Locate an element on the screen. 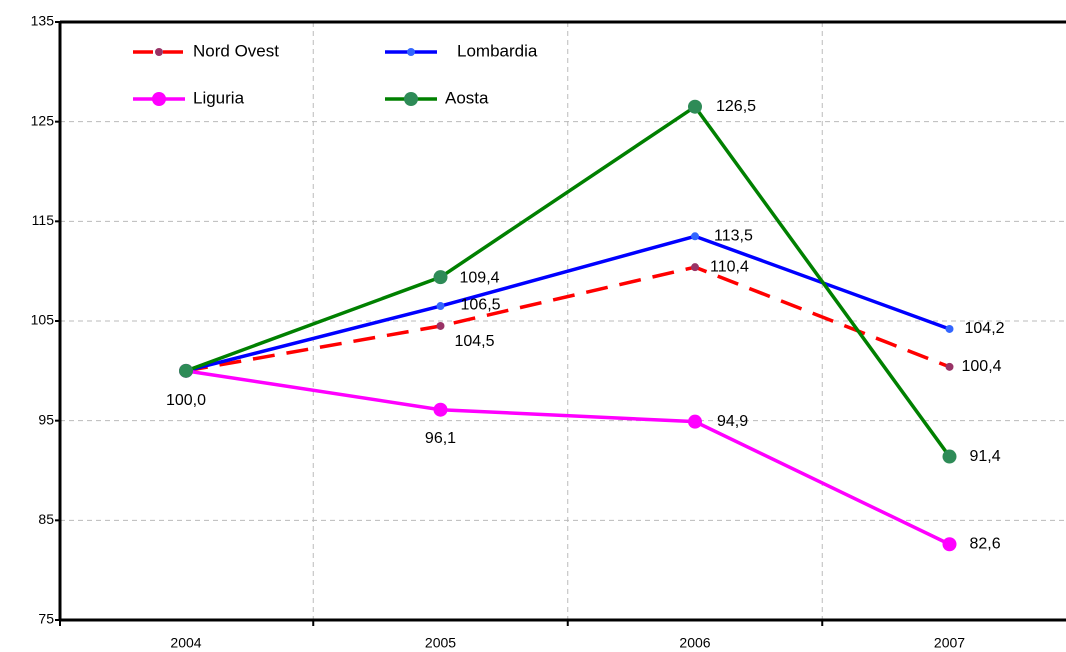 The height and width of the screenshot is (652, 1066). value-label: 94,9 is located at coordinates (732, 421).